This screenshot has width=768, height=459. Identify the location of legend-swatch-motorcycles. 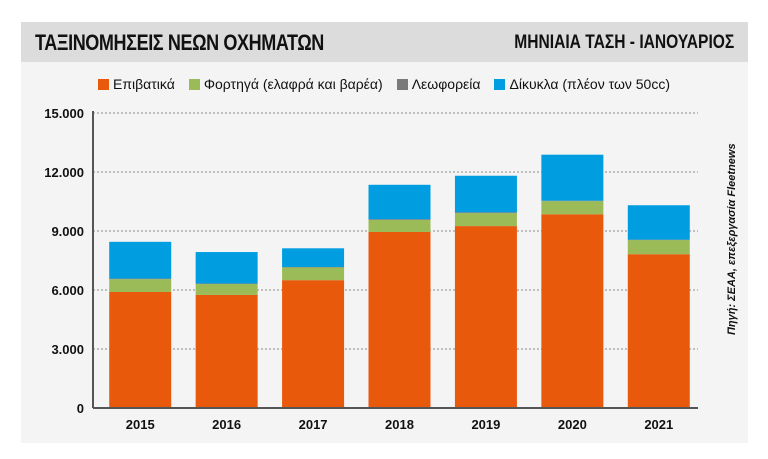
(500, 84).